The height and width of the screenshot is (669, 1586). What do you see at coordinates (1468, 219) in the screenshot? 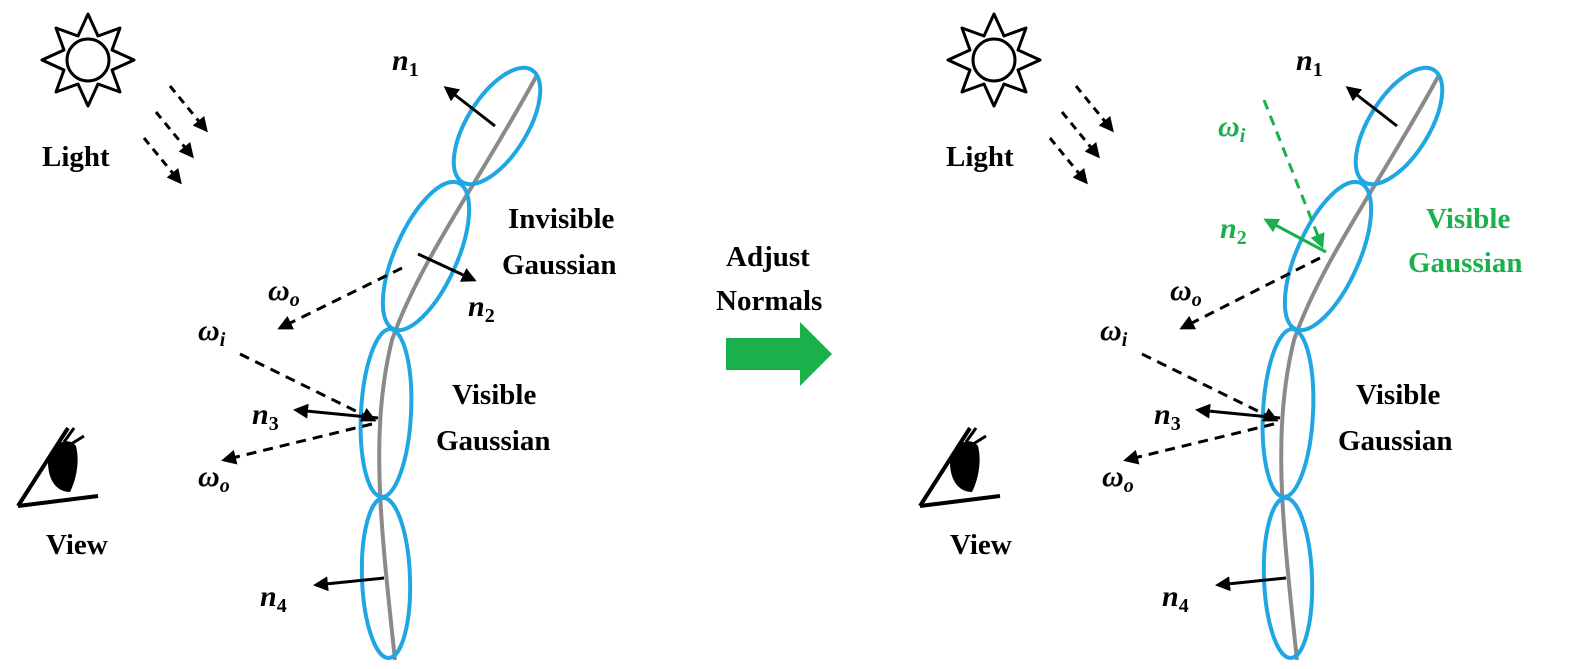
I see `visible-gaussian-top-label-line1: Visible` at bounding box center [1468, 219].